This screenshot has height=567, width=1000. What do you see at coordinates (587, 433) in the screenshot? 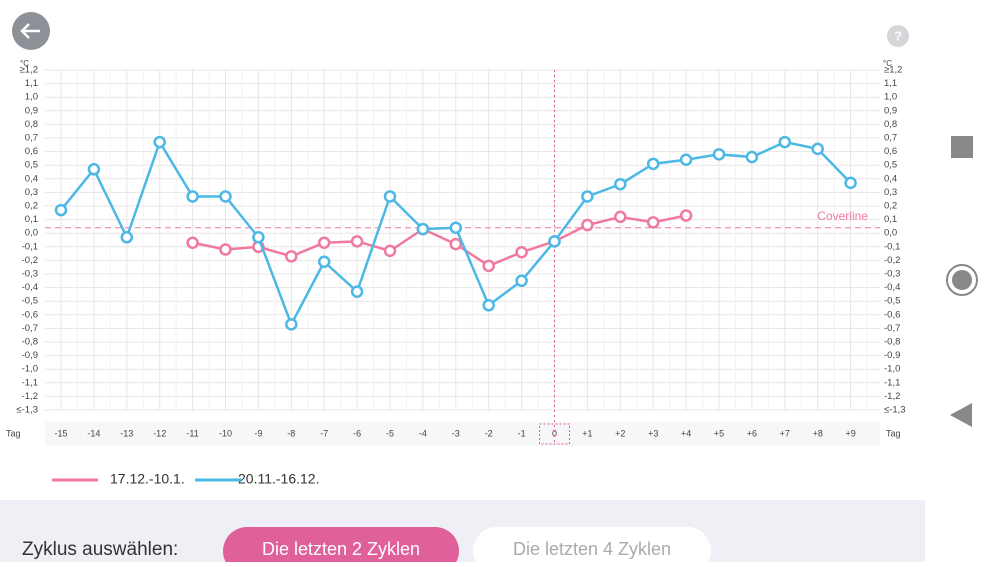
I see `x-tick-label: +1` at bounding box center [587, 433].